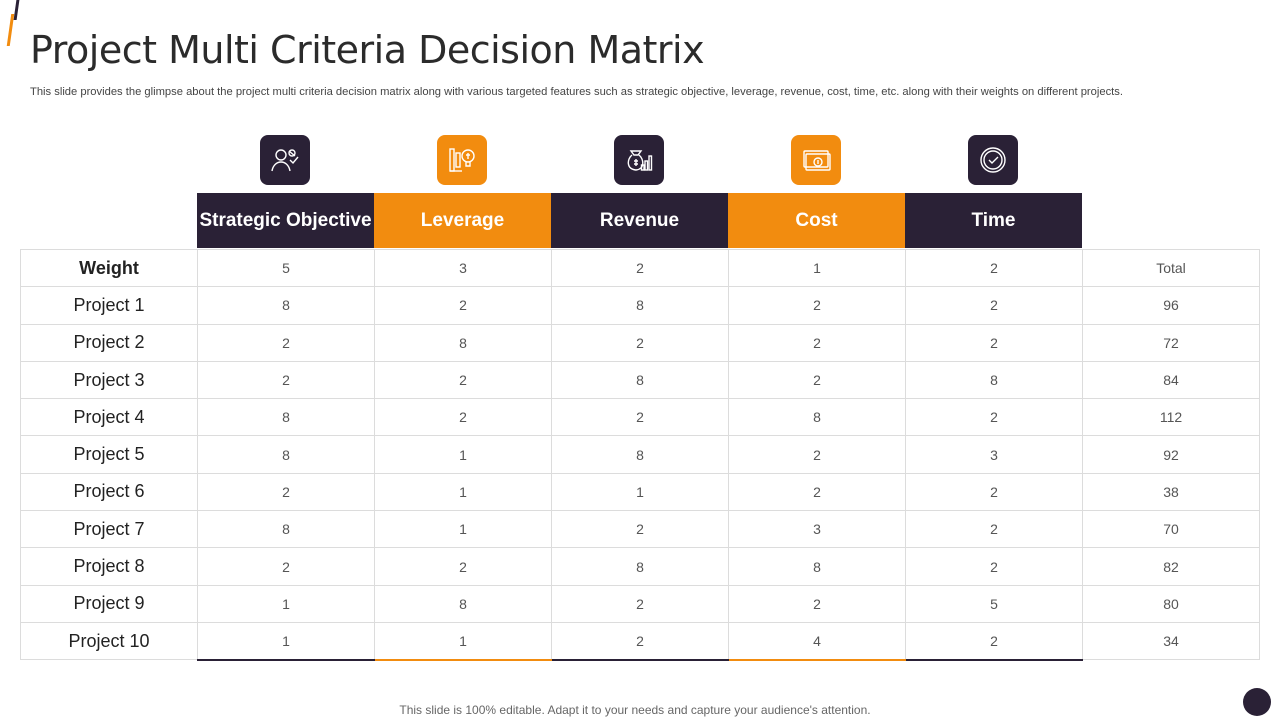  Describe the element at coordinates (109, 641) in the screenshot. I see `project-label: Project 10` at that location.